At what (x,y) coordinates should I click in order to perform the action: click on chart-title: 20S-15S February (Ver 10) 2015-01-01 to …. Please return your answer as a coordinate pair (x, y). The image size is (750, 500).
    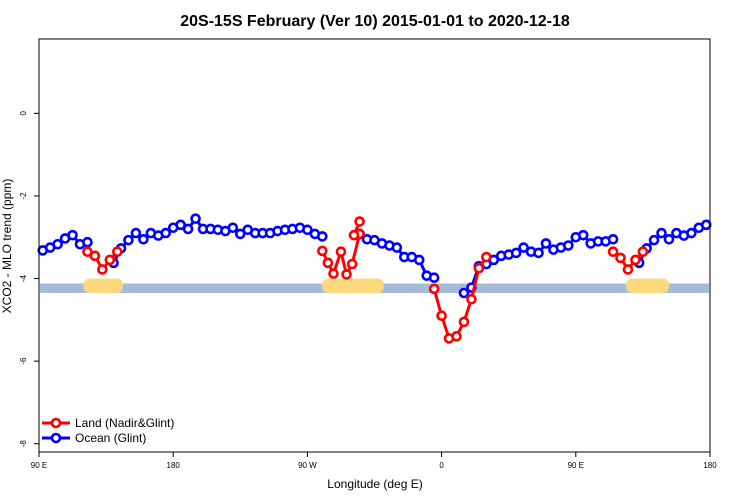
    Looking at the image, I should click on (375, 21).